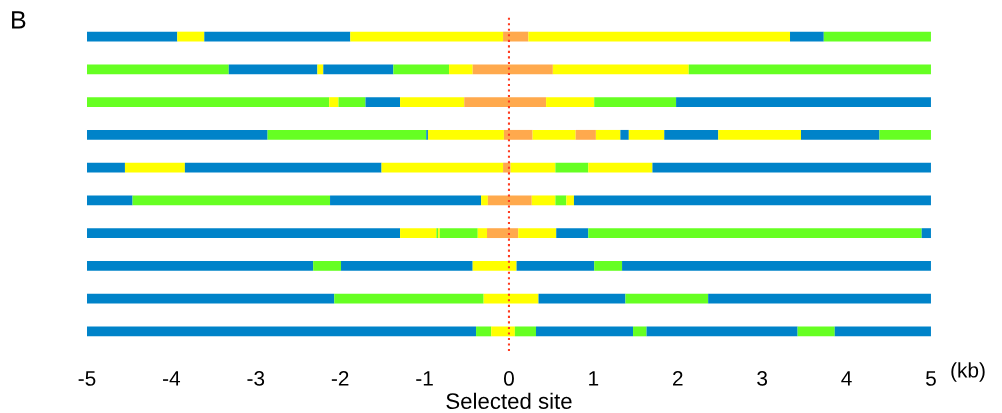  What do you see at coordinates (172, 378) in the screenshot?
I see `x-tick-label: -4` at bounding box center [172, 378].